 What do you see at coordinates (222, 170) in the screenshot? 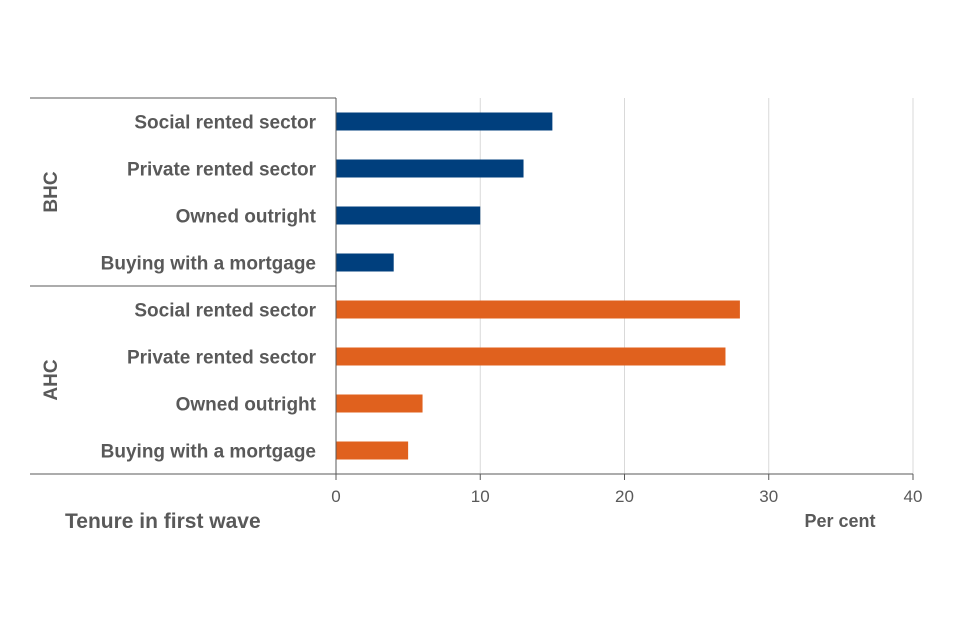
I see `category-label-bhc-1: Private rented sector` at bounding box center [222, 170].